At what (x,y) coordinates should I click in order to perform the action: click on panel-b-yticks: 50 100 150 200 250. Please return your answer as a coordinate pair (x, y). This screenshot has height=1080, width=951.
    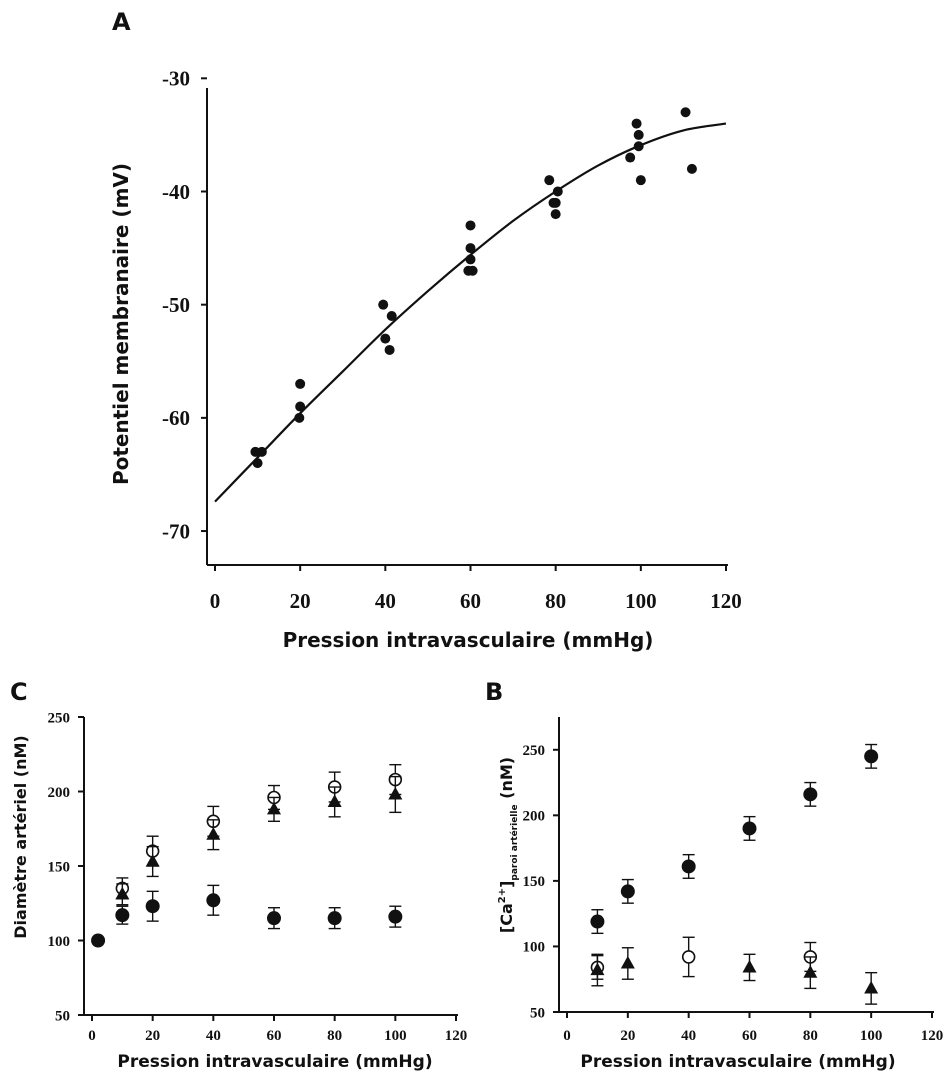
    Looking at the image, I should click on (541, 882).